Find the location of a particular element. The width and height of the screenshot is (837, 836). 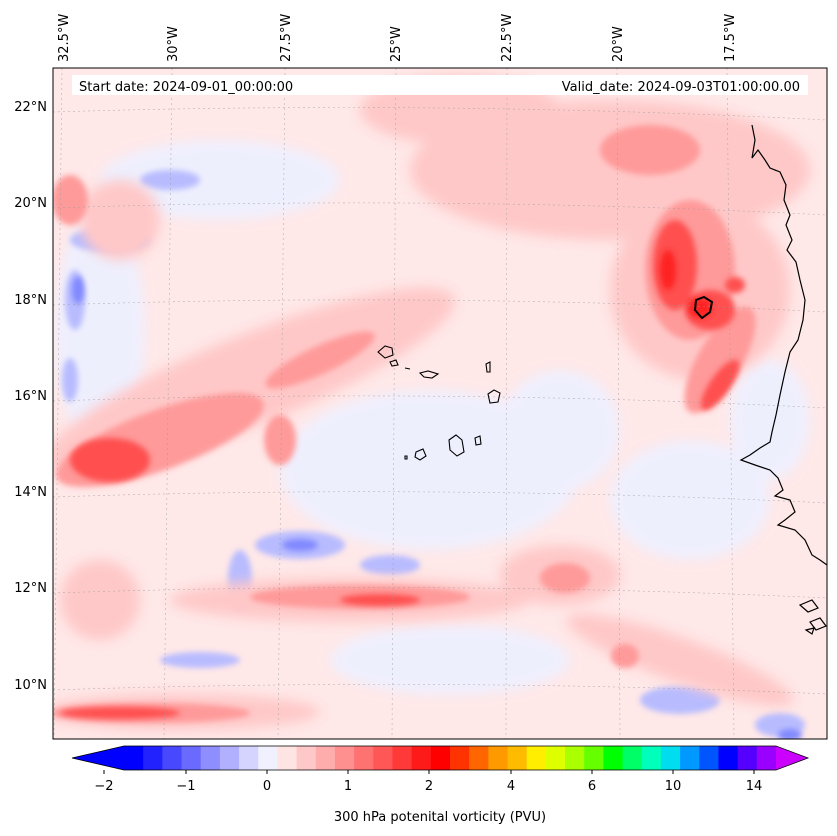

lon-label: 27.5°W is located at coordinates (286, 38).